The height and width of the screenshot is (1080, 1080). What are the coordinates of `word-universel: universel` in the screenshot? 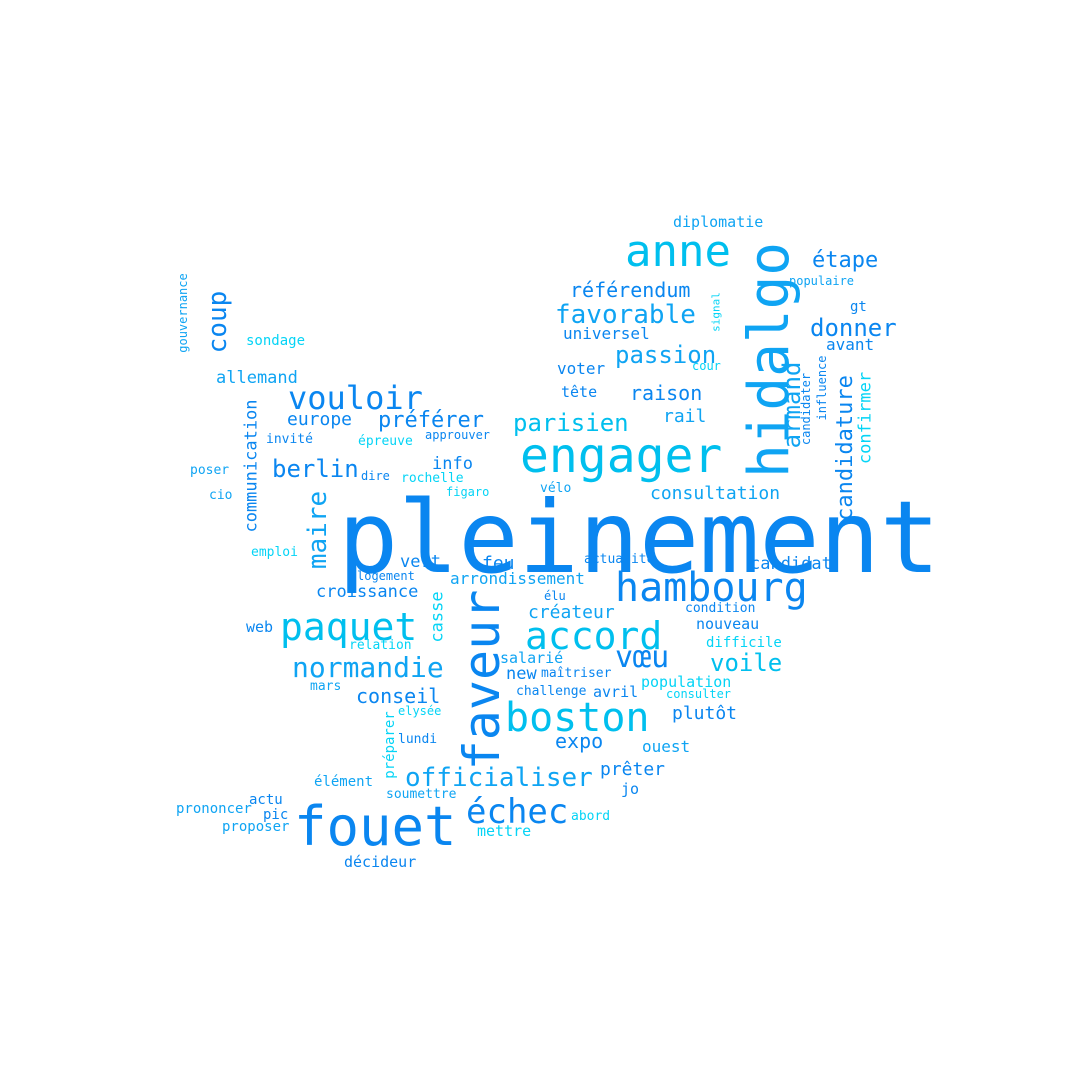 It's located at (606, 333).